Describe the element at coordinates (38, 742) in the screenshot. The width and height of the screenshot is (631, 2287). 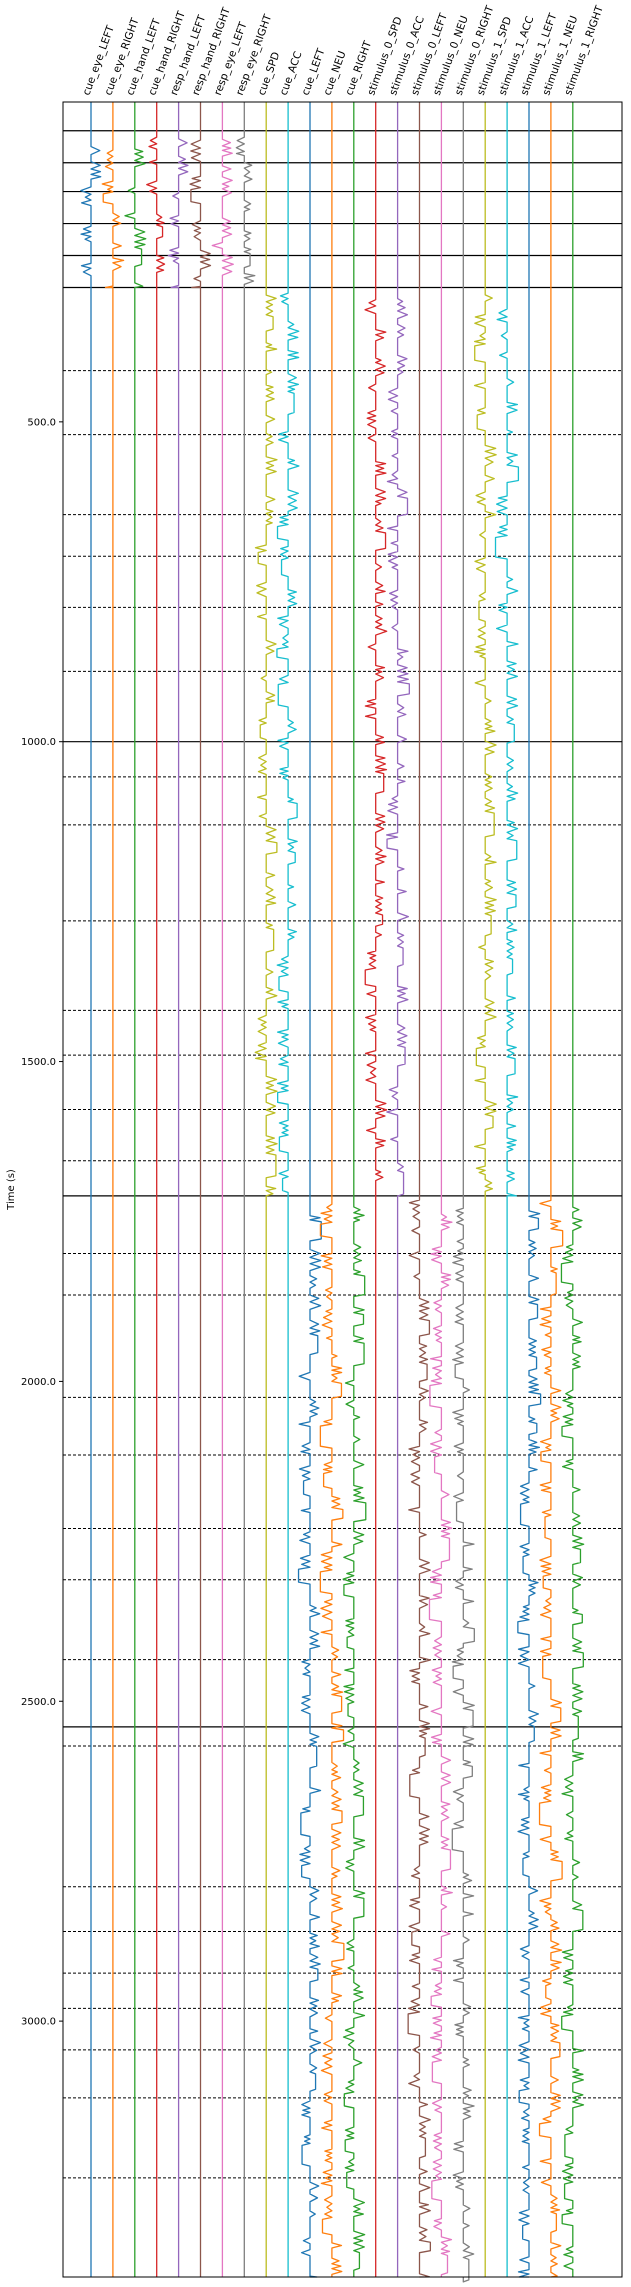
I see `y-tick-label: 1000.0` at that location.